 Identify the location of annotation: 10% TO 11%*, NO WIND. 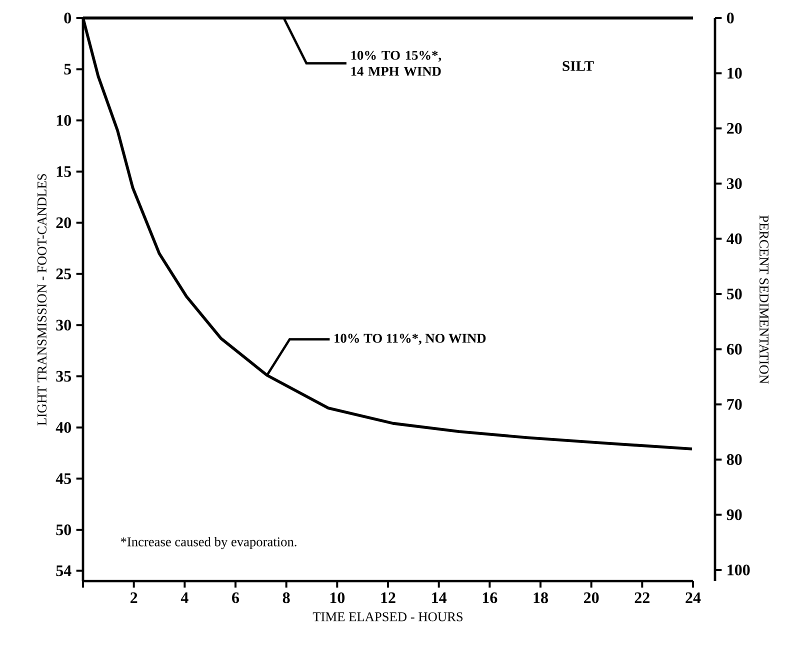
(410, 339).